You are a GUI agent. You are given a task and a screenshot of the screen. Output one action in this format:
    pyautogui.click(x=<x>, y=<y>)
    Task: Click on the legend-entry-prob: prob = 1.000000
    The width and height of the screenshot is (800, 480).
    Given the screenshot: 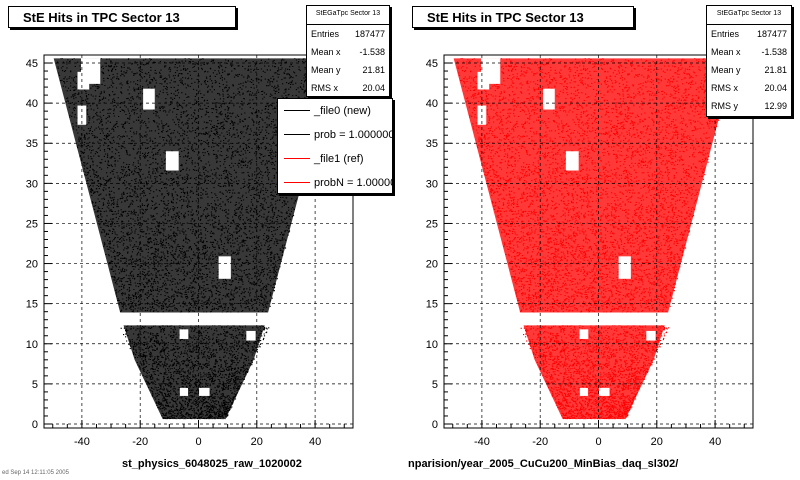 What is the action you would take?
    pyautogui.click(x=335, y=135)
    